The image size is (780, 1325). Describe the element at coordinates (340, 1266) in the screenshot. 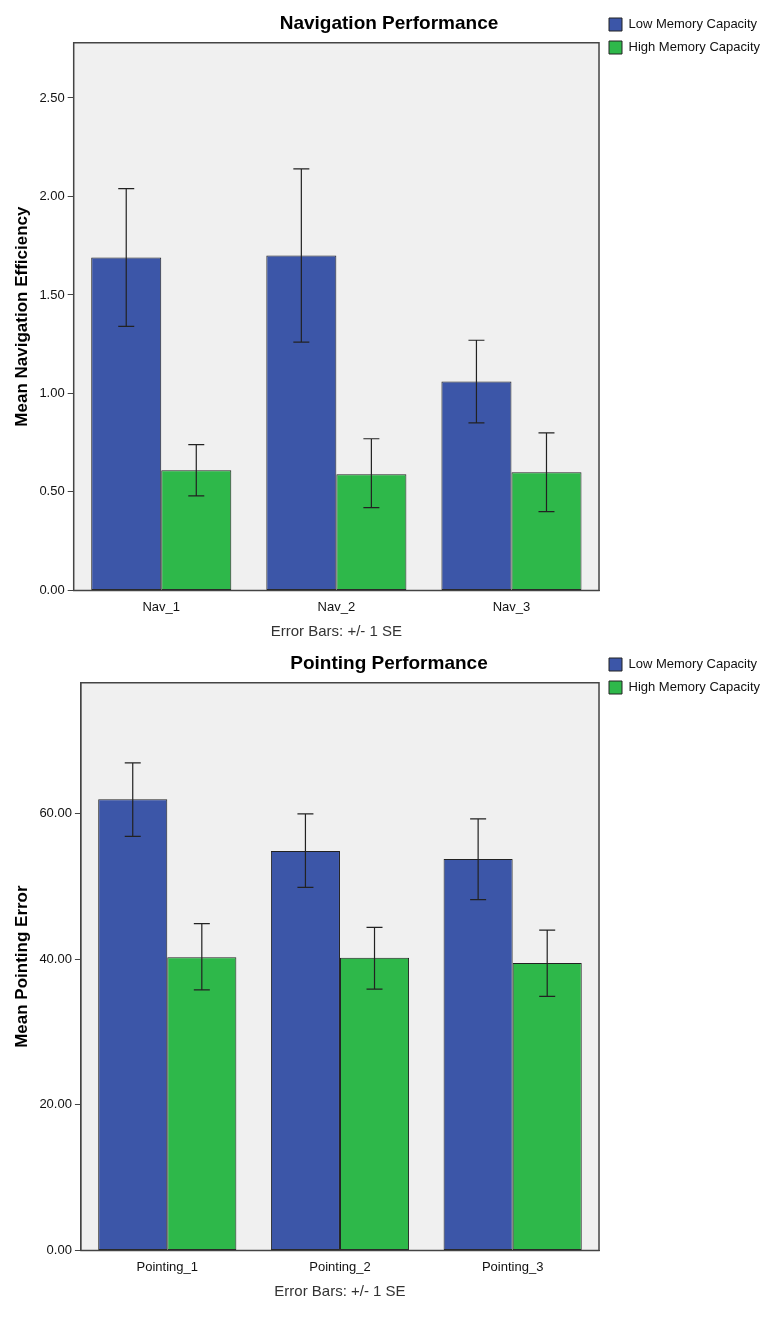

I see `x-tick-label: Pointing_2` at that location.